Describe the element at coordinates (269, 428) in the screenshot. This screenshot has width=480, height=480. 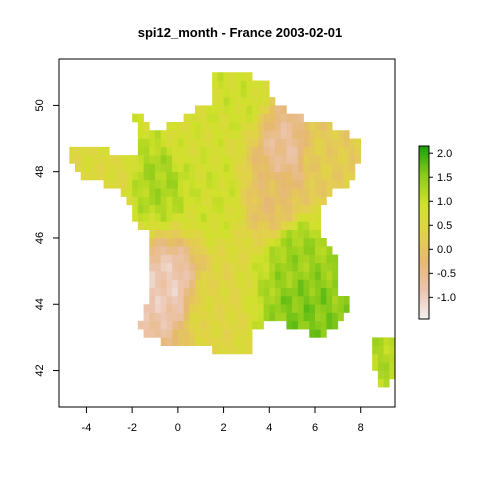
I see `x-tick-label: 4` at that location.